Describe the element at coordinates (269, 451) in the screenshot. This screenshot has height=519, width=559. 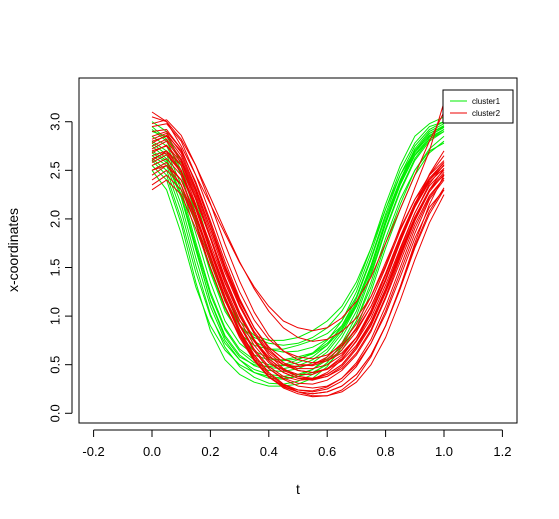
I see `x-tick-label: 0.4` at that location.